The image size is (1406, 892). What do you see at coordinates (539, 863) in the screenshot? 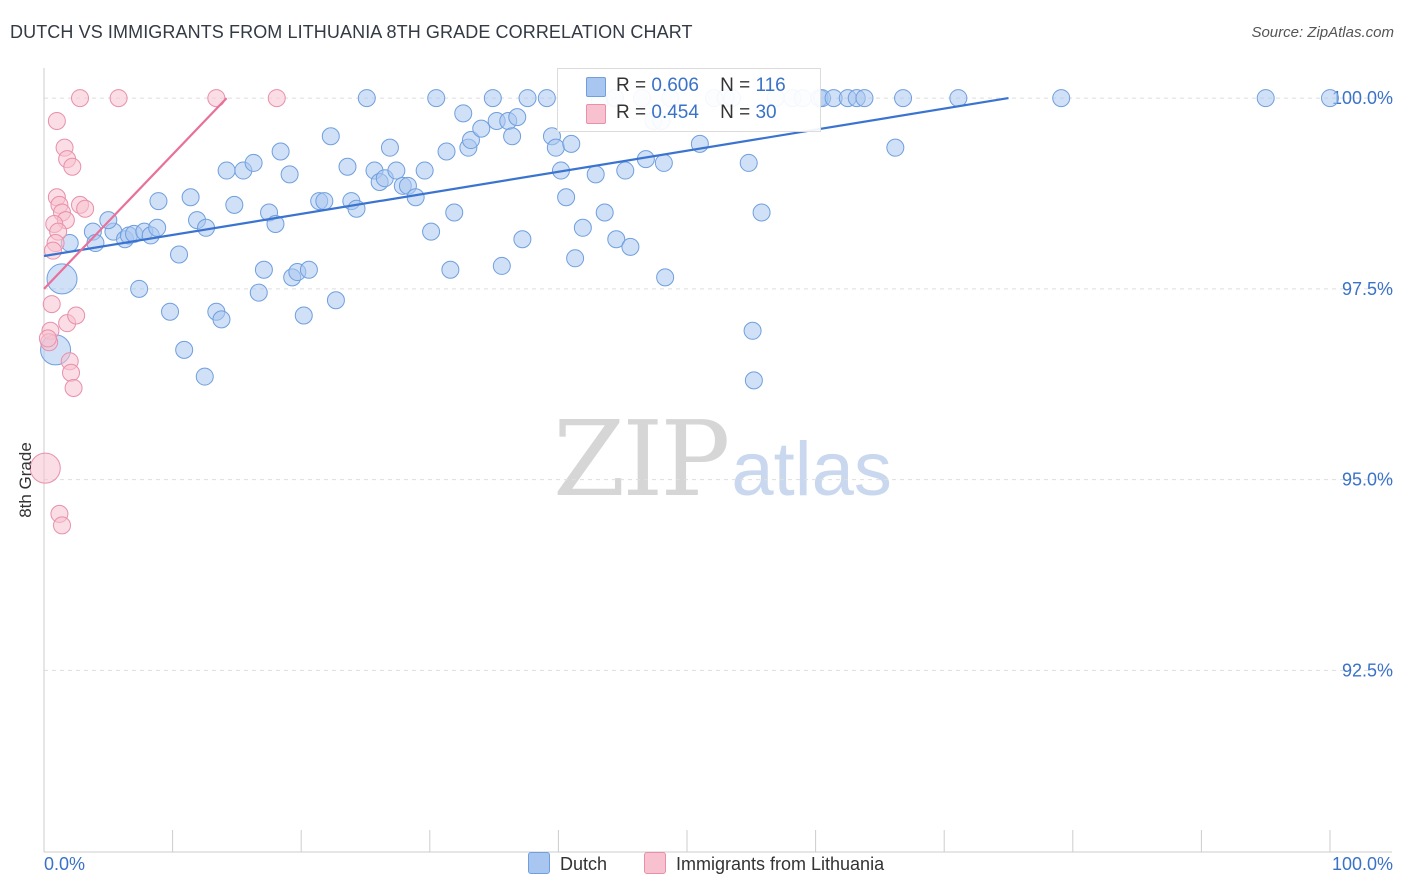
I see `legend-dutch-swatch` at bounding box center [539, 863].